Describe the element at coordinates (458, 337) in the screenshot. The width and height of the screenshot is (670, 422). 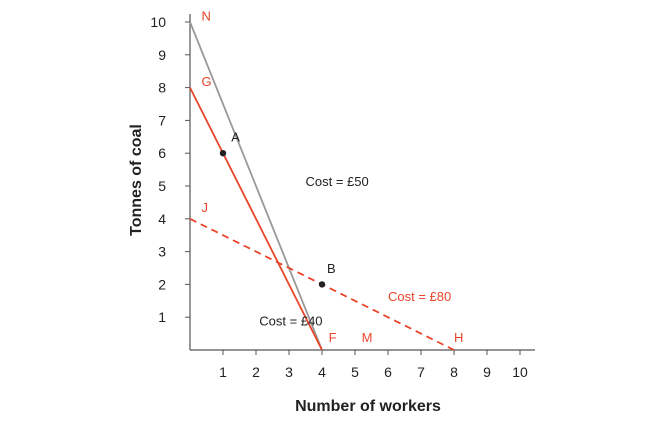
I see `annotation-h: H` at that location.